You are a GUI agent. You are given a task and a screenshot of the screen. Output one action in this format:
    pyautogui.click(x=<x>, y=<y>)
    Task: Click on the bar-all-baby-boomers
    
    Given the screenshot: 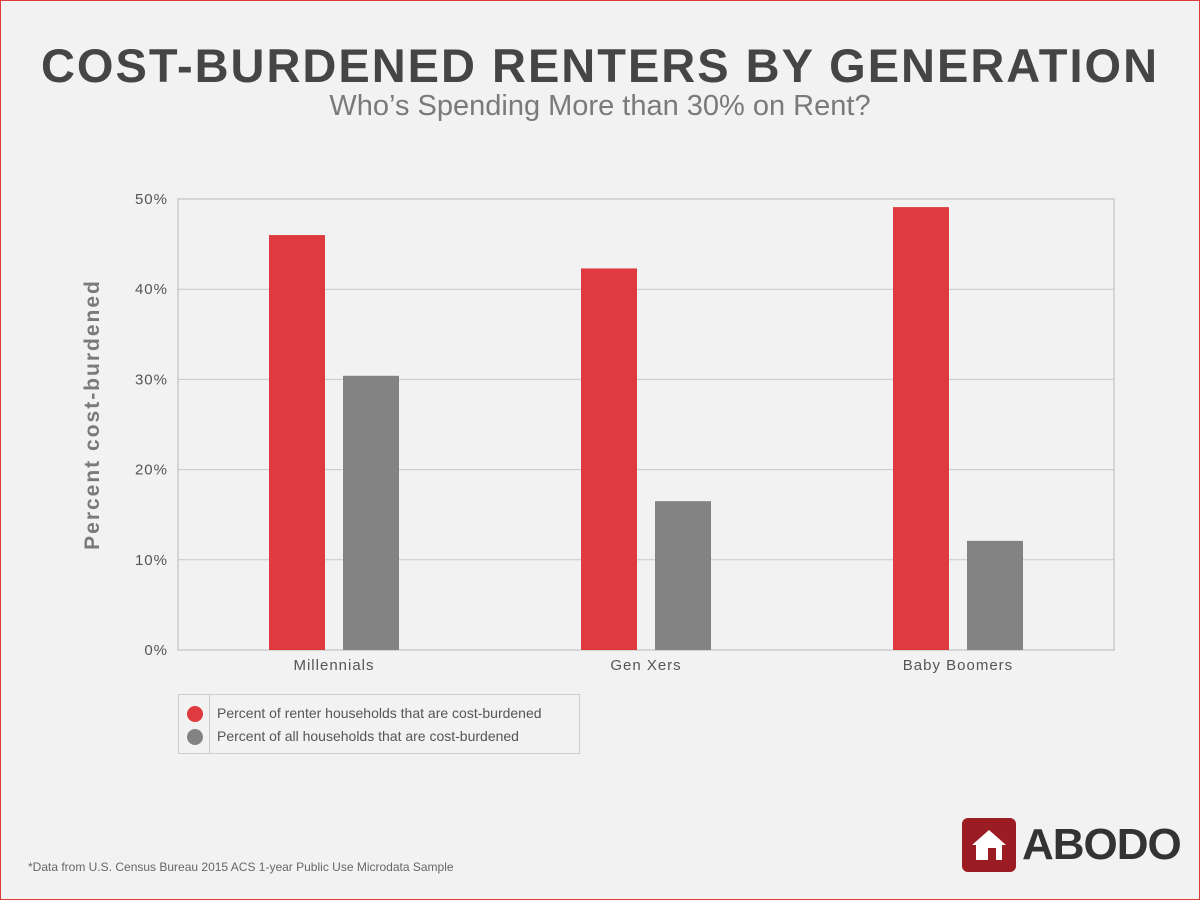 What is the action you would take?
    pyautogui.click(x=995, y=595)
    